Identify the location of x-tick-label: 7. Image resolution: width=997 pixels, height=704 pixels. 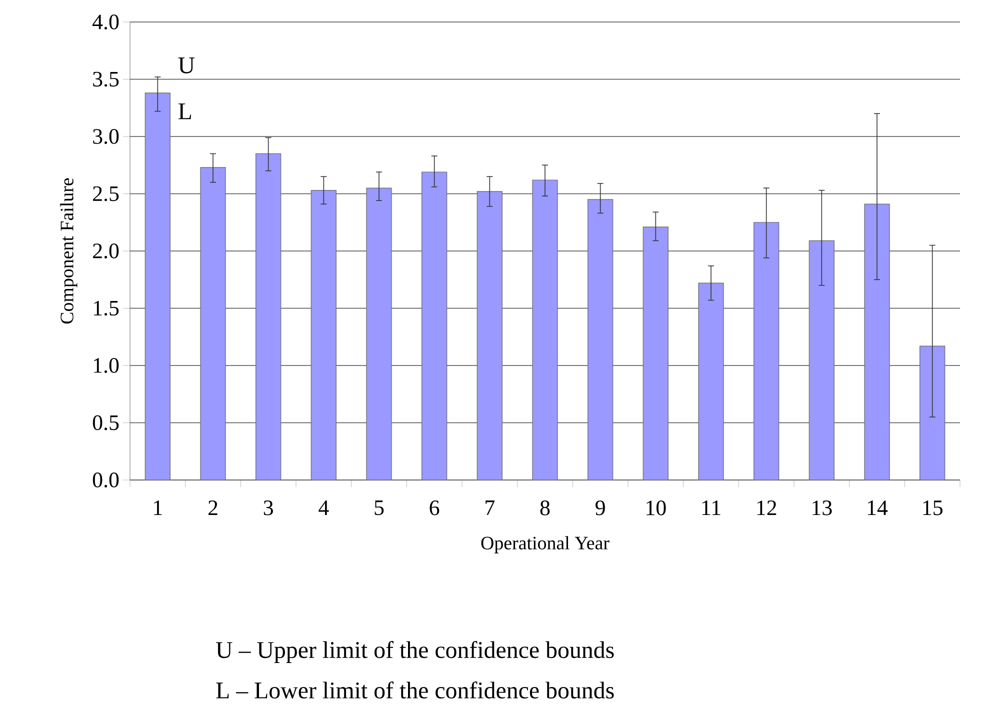
(490, 507).